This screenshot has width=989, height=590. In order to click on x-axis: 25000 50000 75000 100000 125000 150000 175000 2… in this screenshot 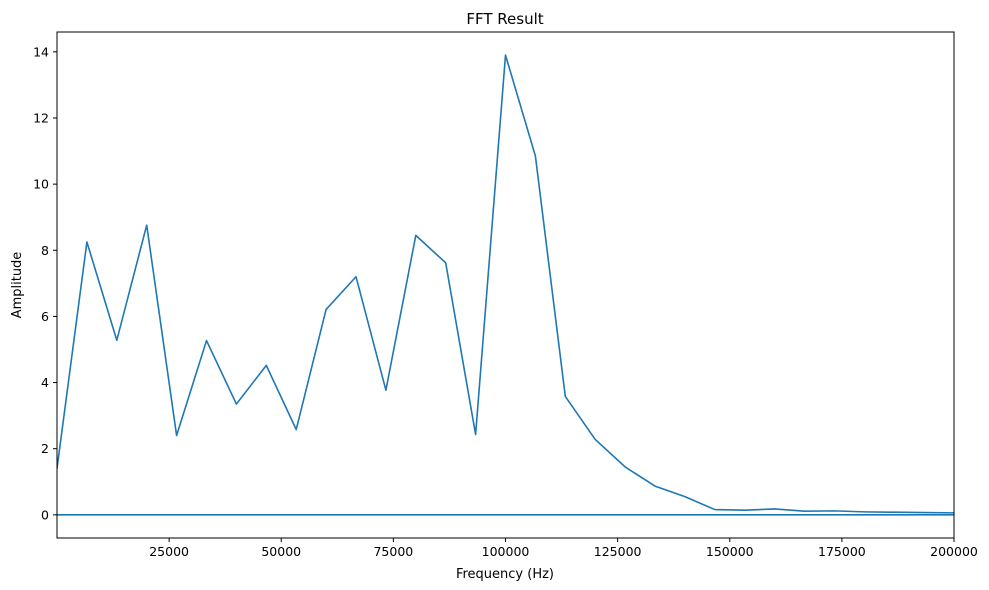, I will do `click(563, 548)`.